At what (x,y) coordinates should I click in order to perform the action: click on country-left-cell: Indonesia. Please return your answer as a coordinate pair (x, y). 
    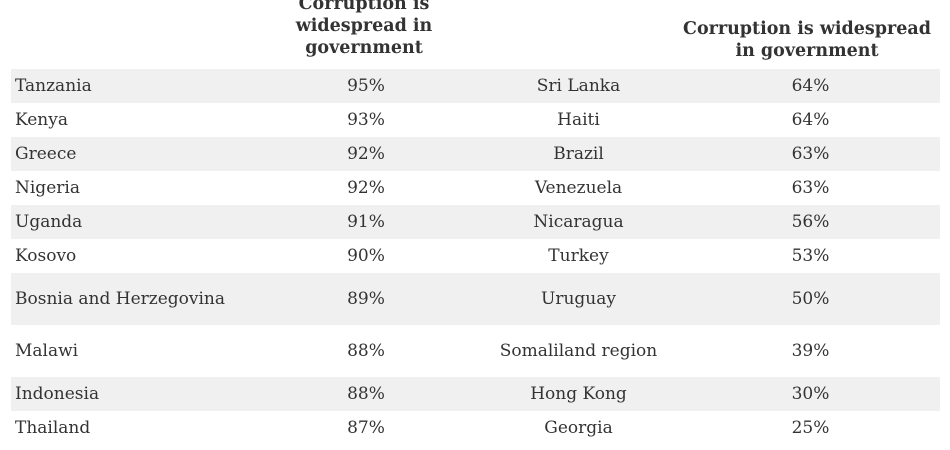
    Looking at the image, I should click on (57, 394).